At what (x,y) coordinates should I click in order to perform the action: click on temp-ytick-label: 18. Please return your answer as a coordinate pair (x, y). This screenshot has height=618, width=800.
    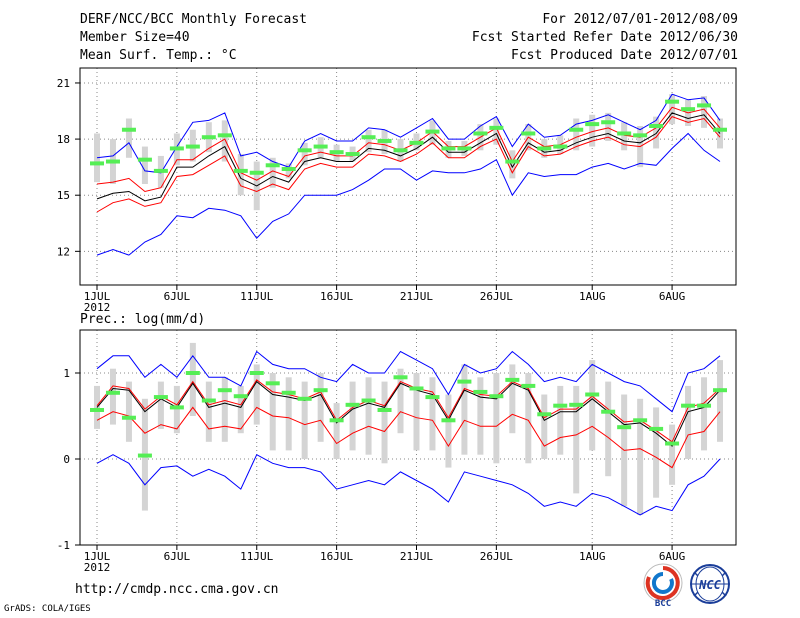
    Looking at the image, I should click on (63, 139).